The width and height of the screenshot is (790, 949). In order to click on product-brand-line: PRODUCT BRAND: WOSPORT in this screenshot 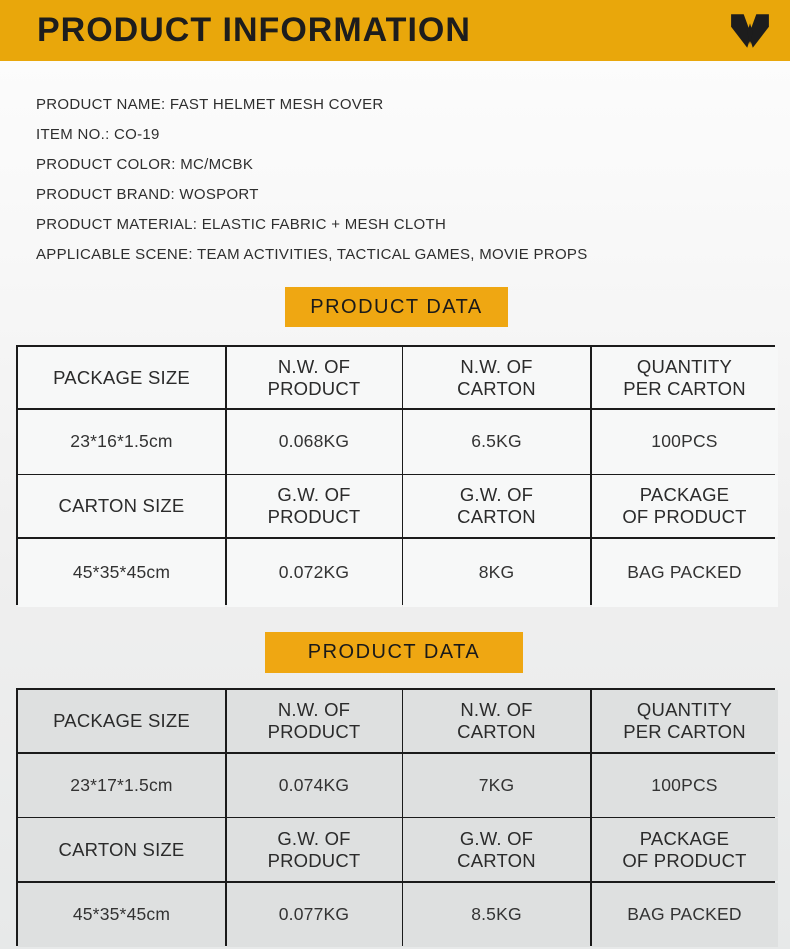, I will do `click(147, 194)`.